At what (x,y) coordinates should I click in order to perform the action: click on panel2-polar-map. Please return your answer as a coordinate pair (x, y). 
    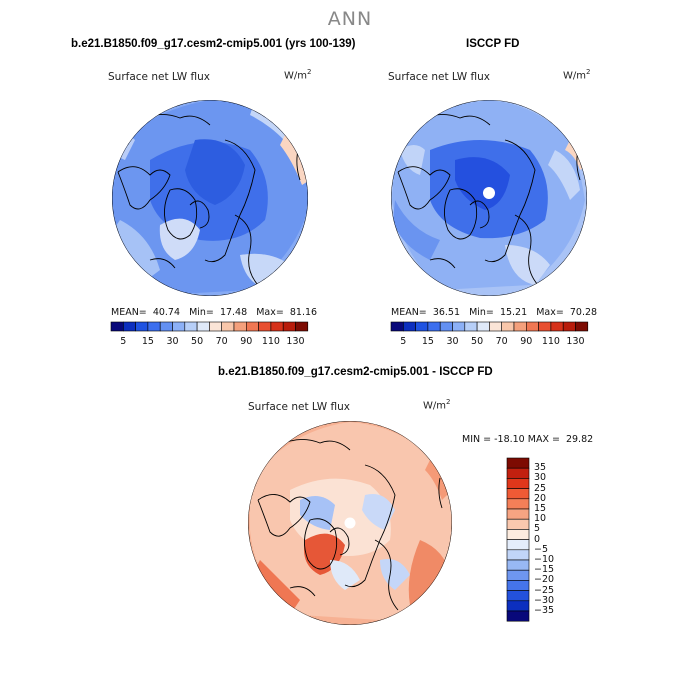
    Looking at the image, I should click on (489, 198).